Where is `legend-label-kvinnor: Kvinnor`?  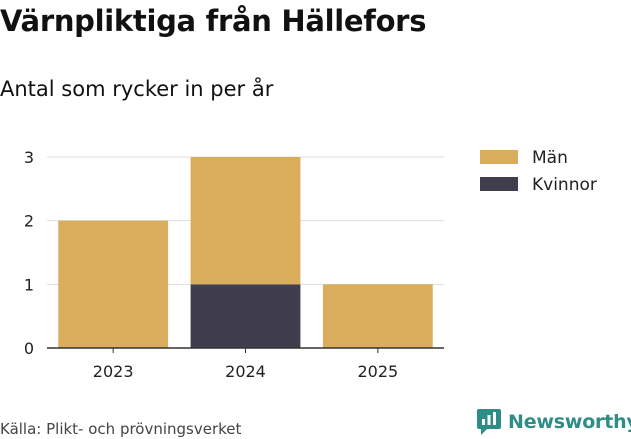
legend-label-kvinnor: Kvinnor is located at coordinates (564, 185).